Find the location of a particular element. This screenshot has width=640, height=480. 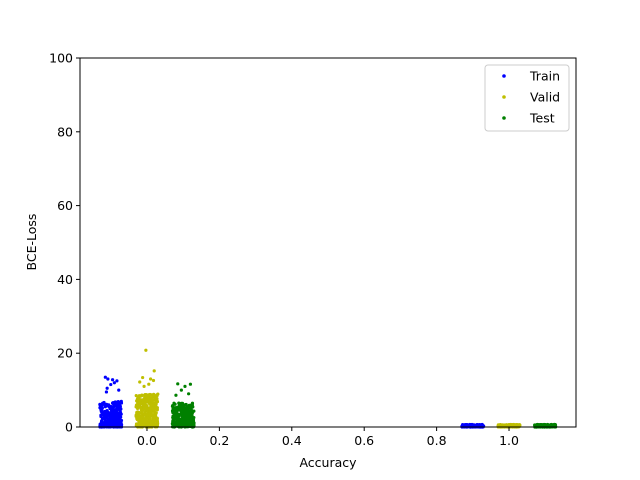

y-tick-label: 40 is located at coordinates (65, 279).